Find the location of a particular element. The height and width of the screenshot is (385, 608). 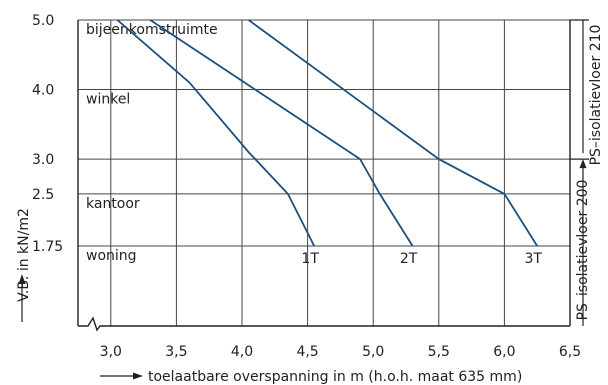

category-label: winkel is located at coordinates (108, 100).